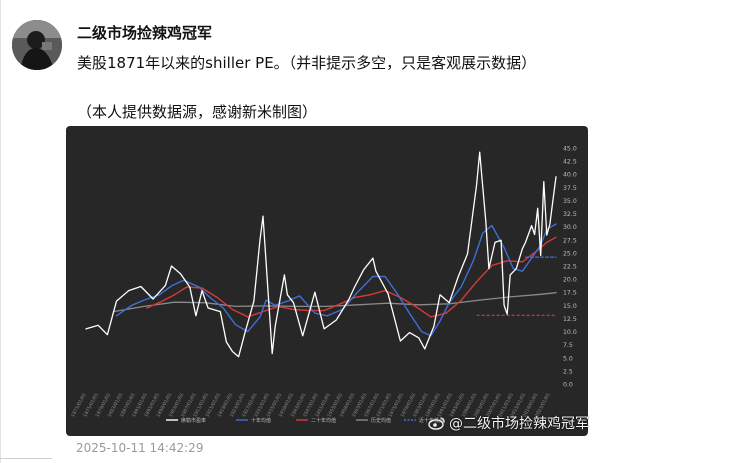 The width and height of the screenshot is (742, 463). I want to click on post-text-line2: （本人提供数据源，感谢新米制图）, so click(197, 112).